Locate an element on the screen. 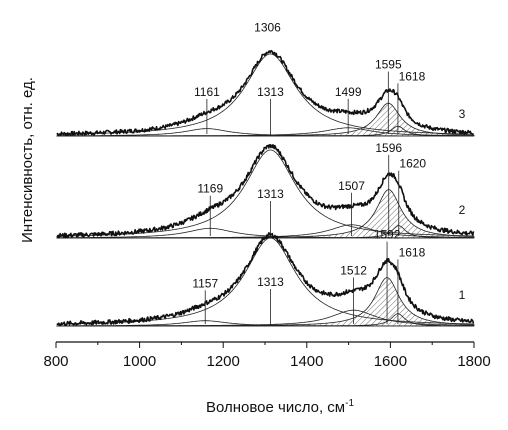 This screenshot has height=430, width=508. band-label: 1169 is located at coordinates (210, 189).